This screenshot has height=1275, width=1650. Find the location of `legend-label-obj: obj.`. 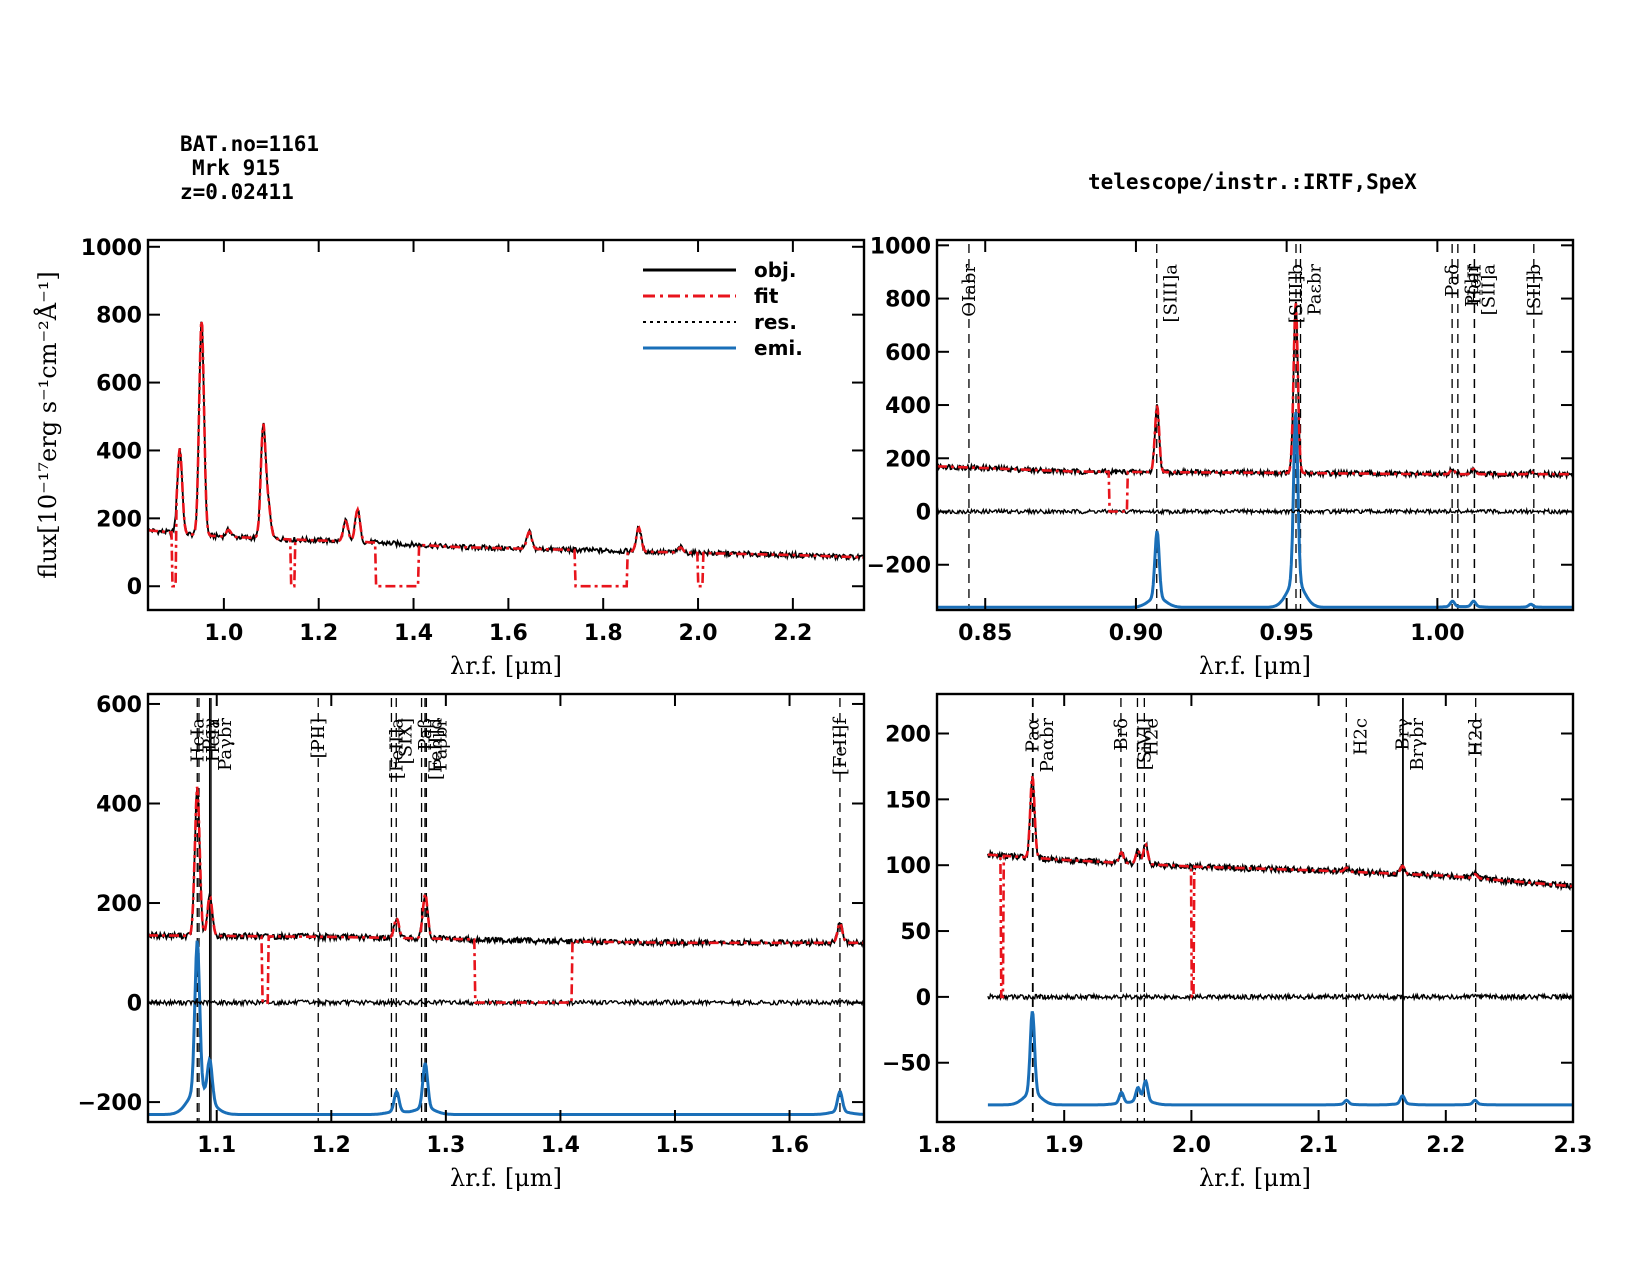

legend-label-obj: obj. is located at coordinates (775, 270).